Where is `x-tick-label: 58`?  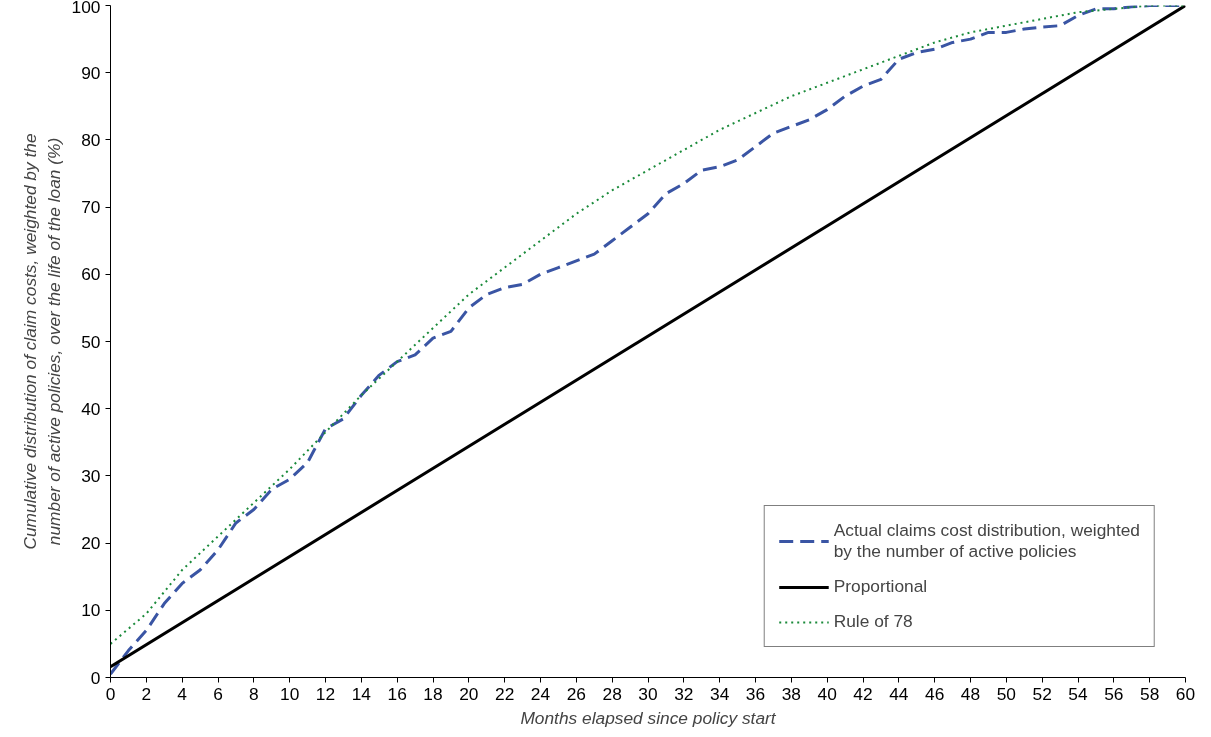
x-tick-label: 58 is located at coordinates (1150, 693).